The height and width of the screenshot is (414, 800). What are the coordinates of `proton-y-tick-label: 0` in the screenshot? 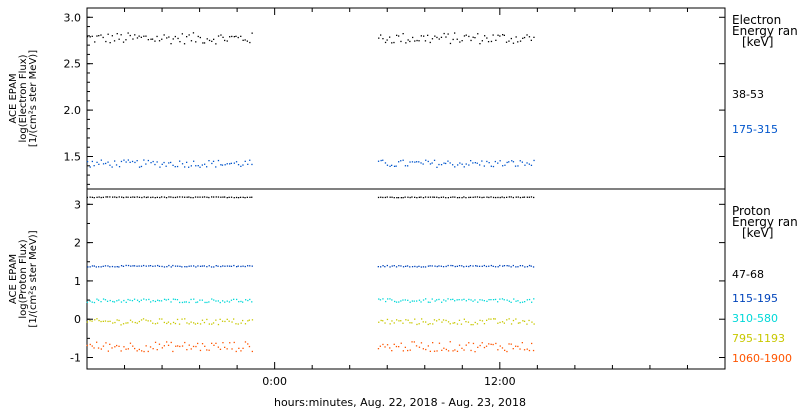 It's located at (77, 319).